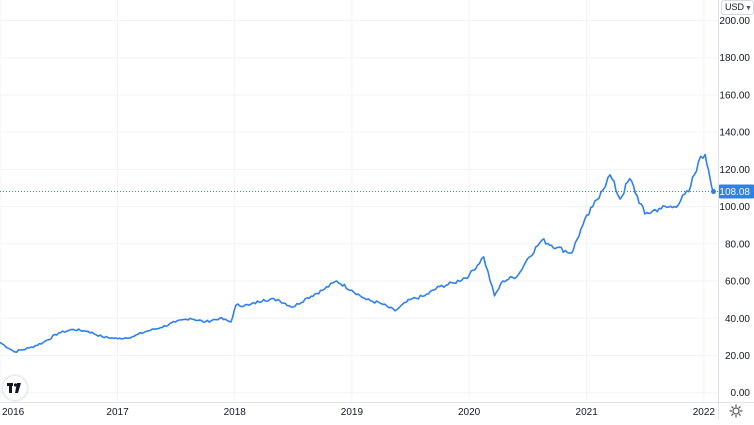 This screenshot has width=754, height=425. Describe the element at coordinates (714, 192) in the screenshot. I see `last-price-point` at that location.